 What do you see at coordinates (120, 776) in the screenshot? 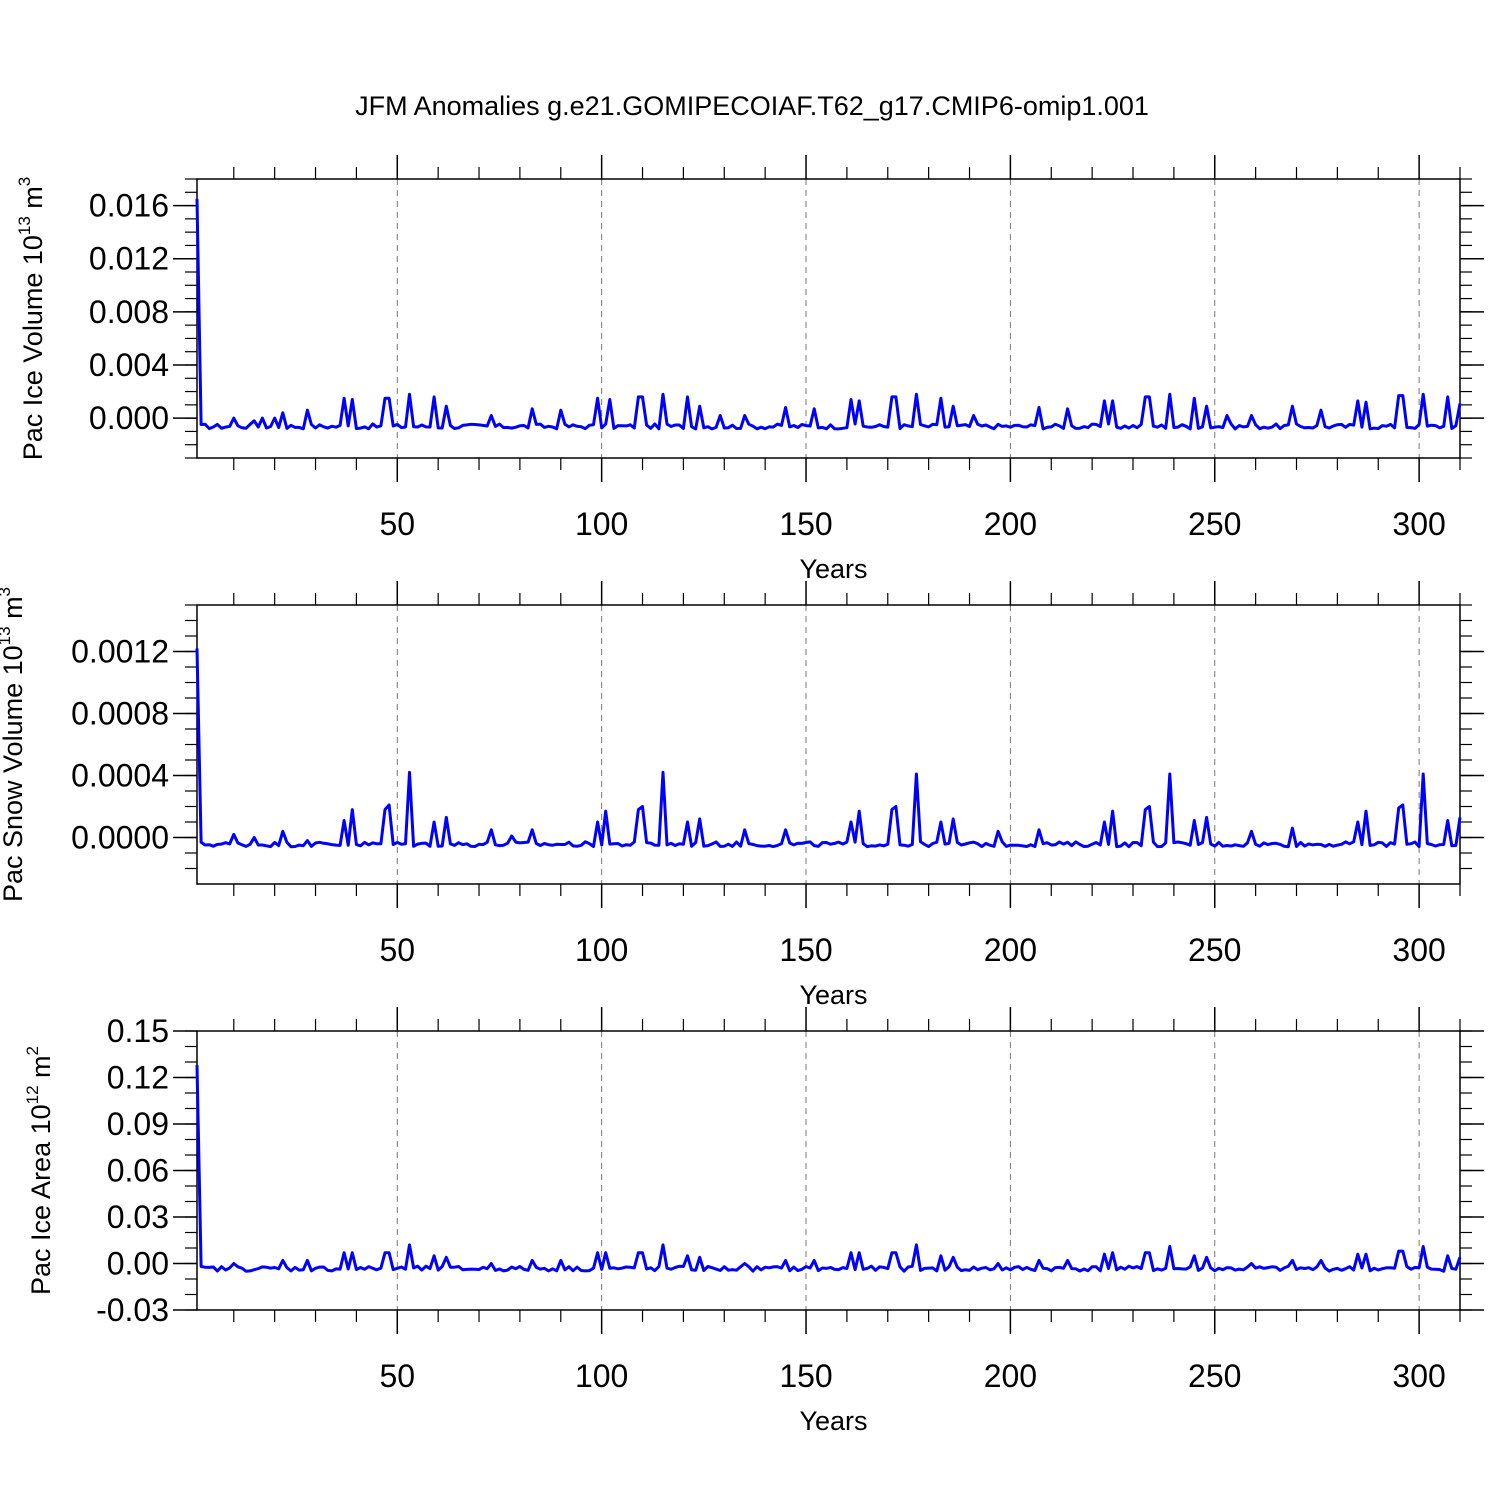
I see `y-tick-label: 0.0004` at bounding box center [120, 776].